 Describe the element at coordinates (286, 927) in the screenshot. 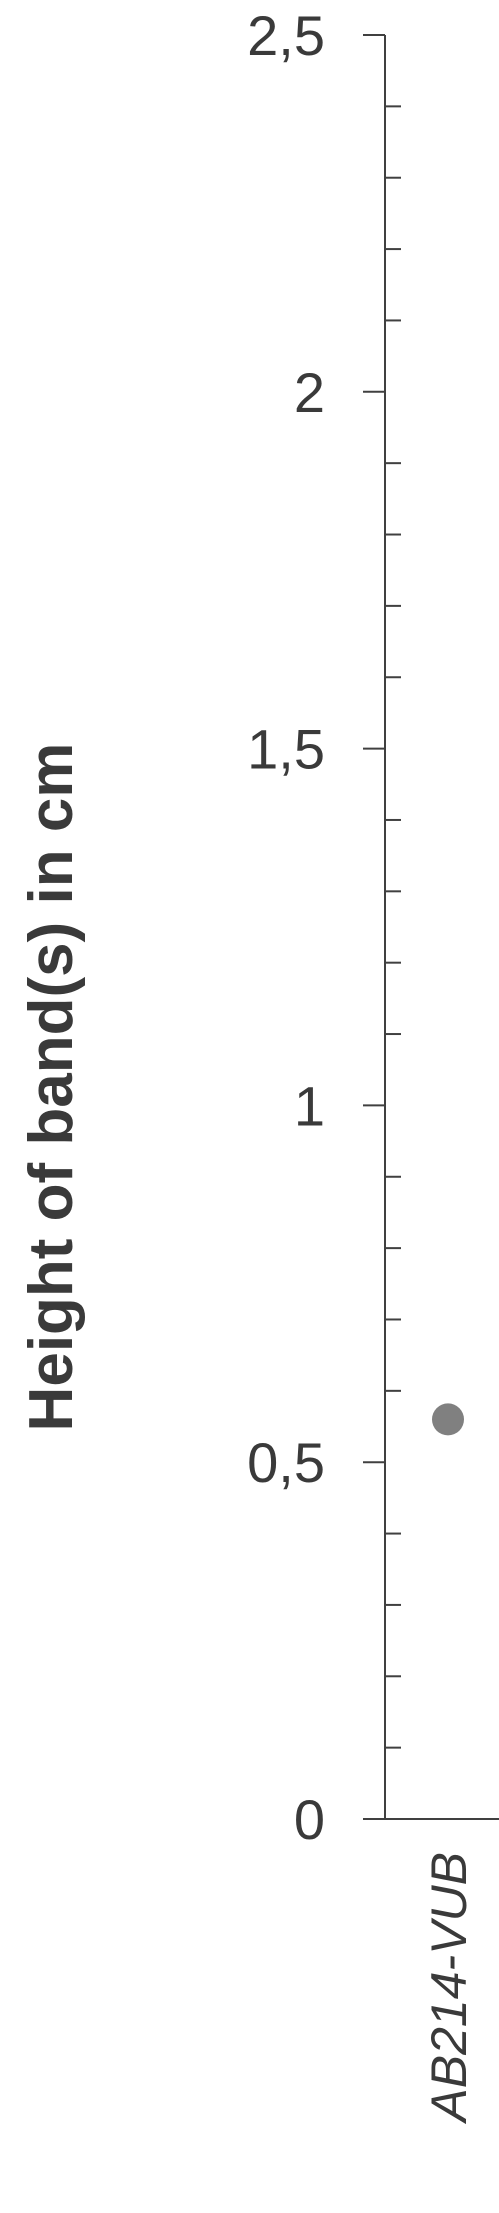

I see `y-axis-tick-labels: 0 0,5 1 1,5 2 2,5` at that location.